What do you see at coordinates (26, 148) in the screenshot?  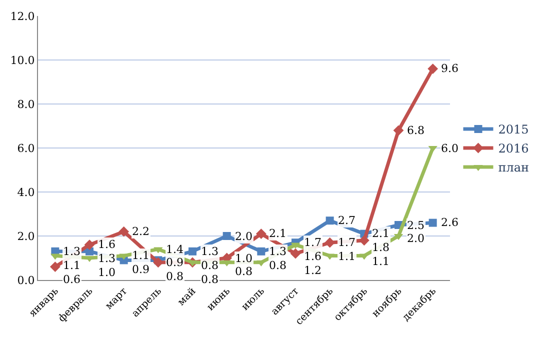 I see `y-tick-label: 6.0` at bounding box center [26, 148].